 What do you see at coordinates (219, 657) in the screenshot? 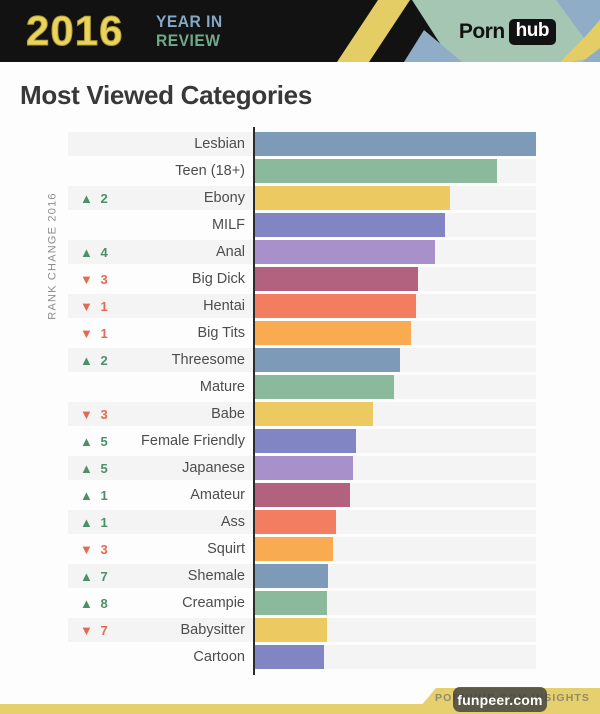
I see `category-label: Cartoon` at bounding box center [219, 657].